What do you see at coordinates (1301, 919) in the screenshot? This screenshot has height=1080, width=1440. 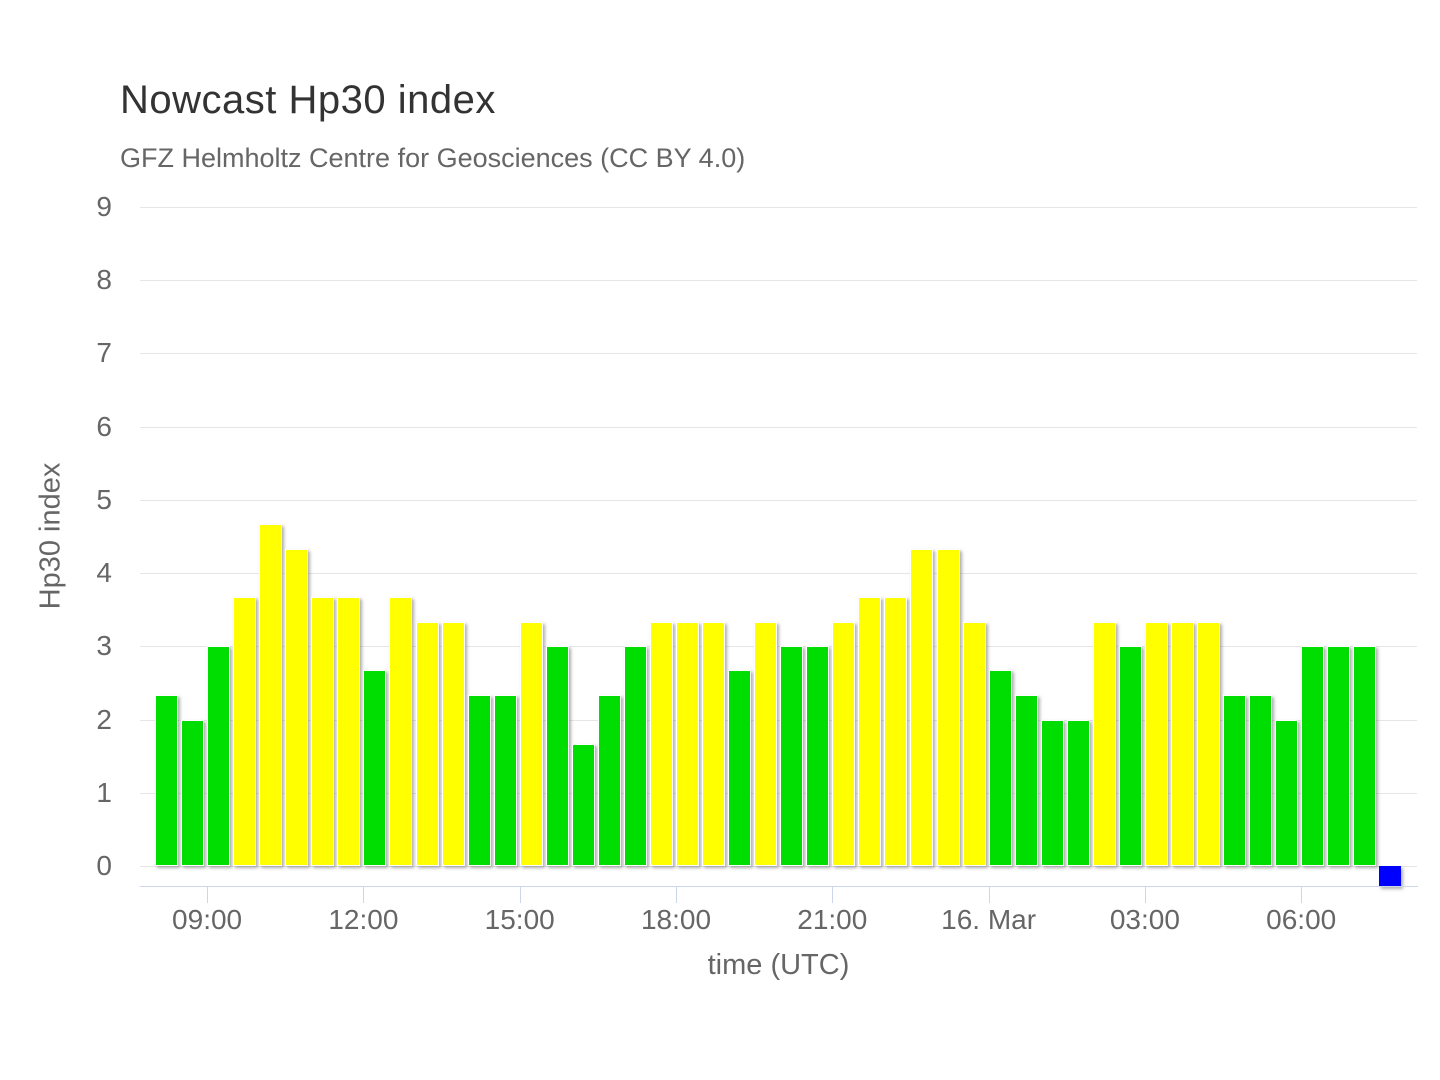 I see `x-tick-label: 06:00` at bounding box center [1301, 919].